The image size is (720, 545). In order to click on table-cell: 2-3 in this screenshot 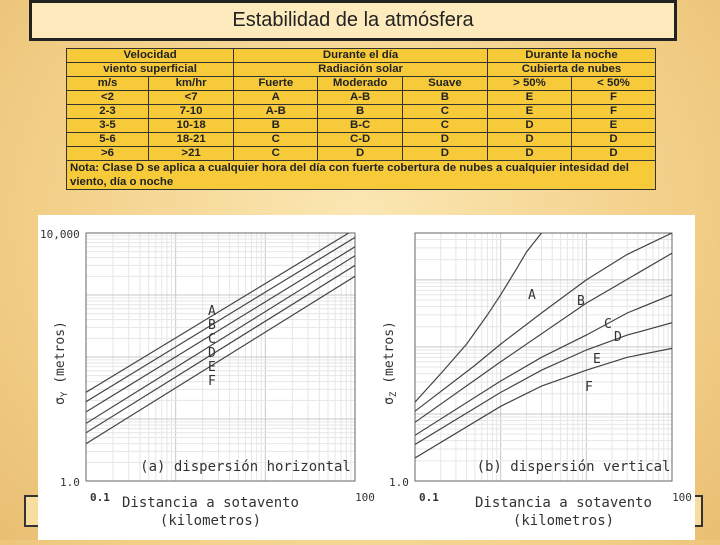, I will do `click(107, 111)`.